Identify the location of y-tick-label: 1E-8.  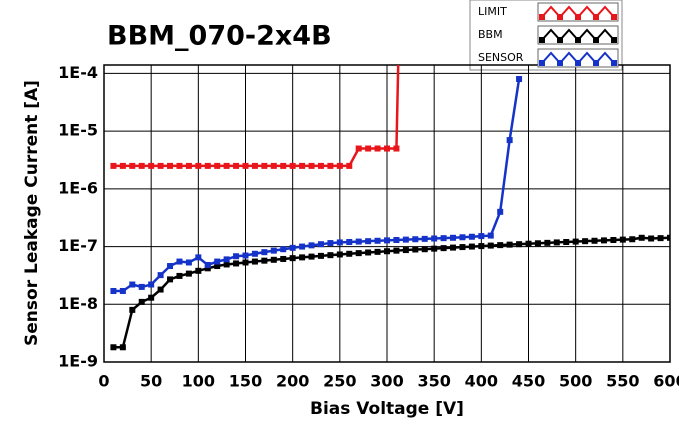
(78, 303).